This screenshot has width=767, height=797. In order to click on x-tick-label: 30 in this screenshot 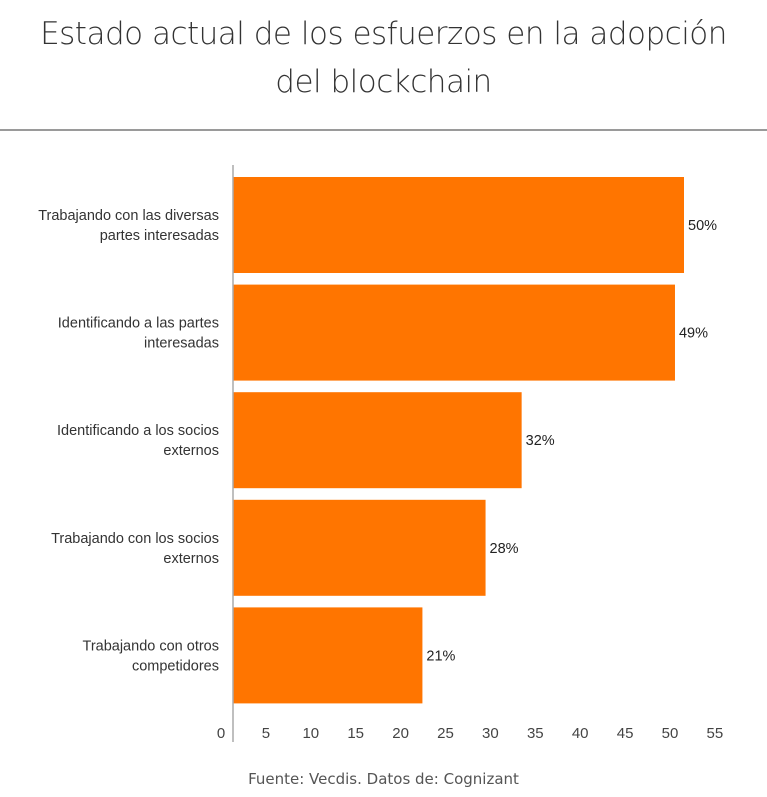, I will do `click(490, 733)`.